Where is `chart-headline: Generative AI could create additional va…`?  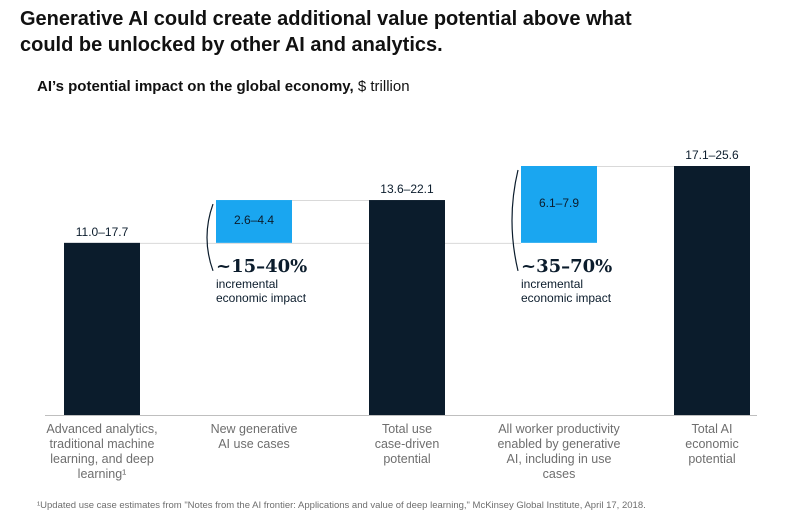 chart-headline: Generative AI could create additional va… is located at coordinates (326, 32).